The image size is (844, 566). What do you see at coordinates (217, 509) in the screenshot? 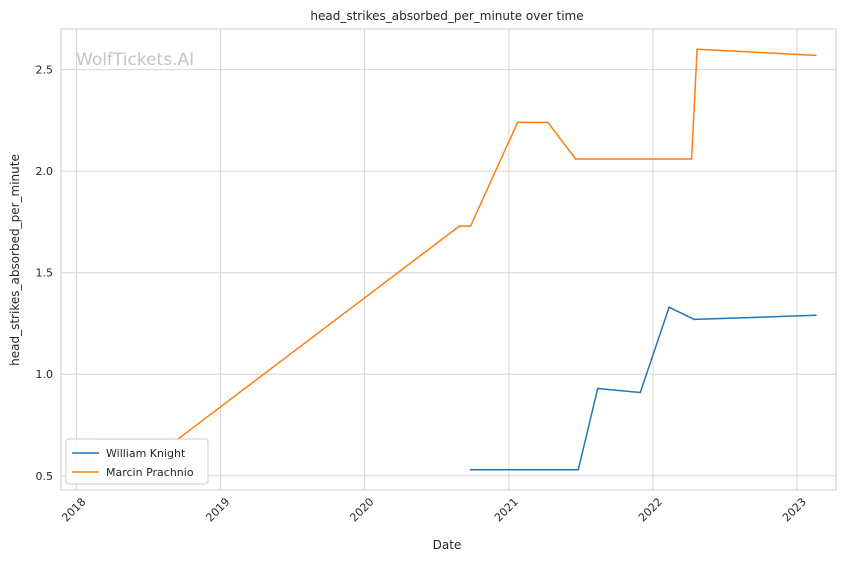
I see `x-tick-label: 2019` at bounding box center [217, 509].